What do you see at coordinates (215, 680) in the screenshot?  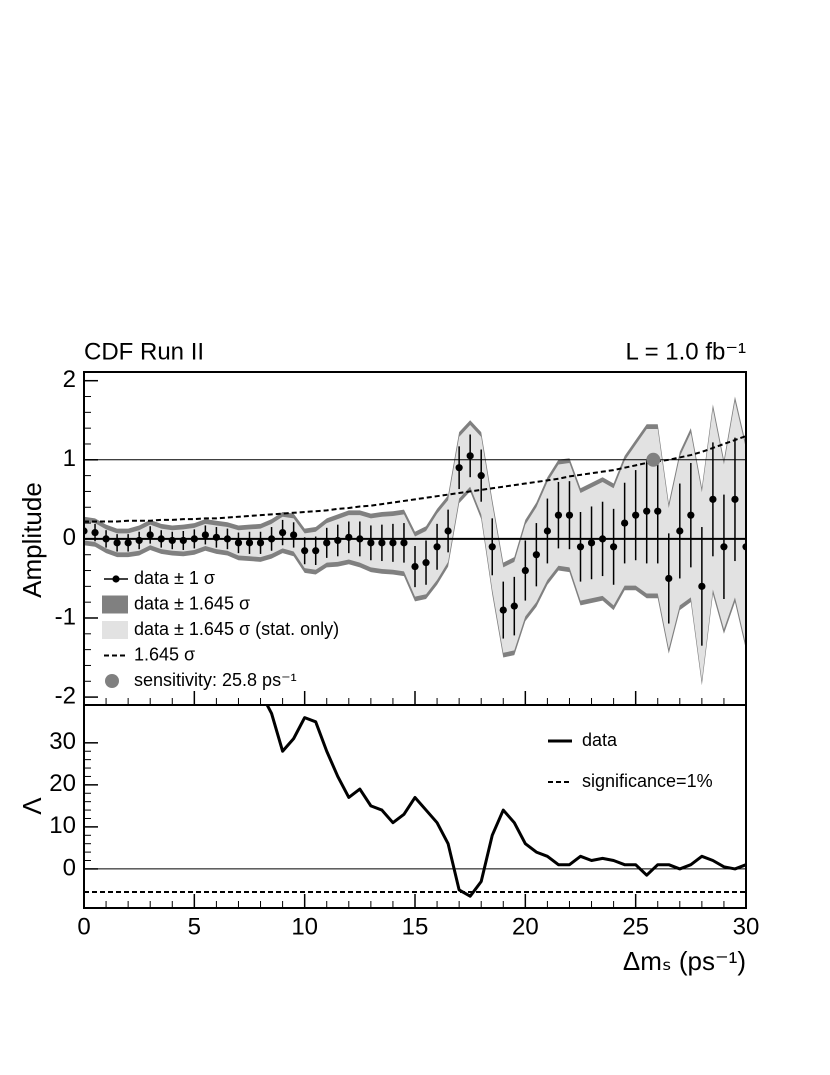 I see `legend-label: sensitivity: 25.8 ps⁻¹` at bounding box center [215, 680].